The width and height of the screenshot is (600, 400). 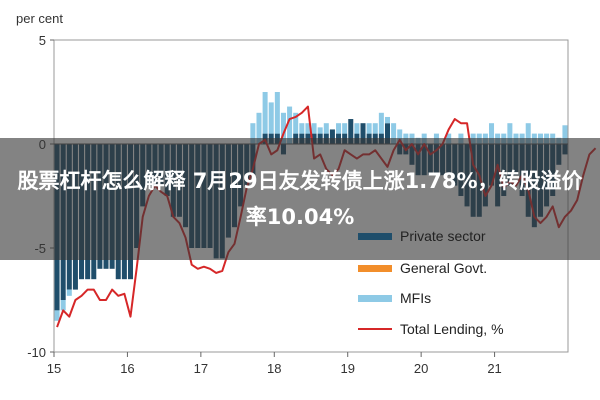 What do you see at coordinates (201, 368) in the screenshot?
I see `x-tick-label-17: 17` at bounding box center [201, 368].